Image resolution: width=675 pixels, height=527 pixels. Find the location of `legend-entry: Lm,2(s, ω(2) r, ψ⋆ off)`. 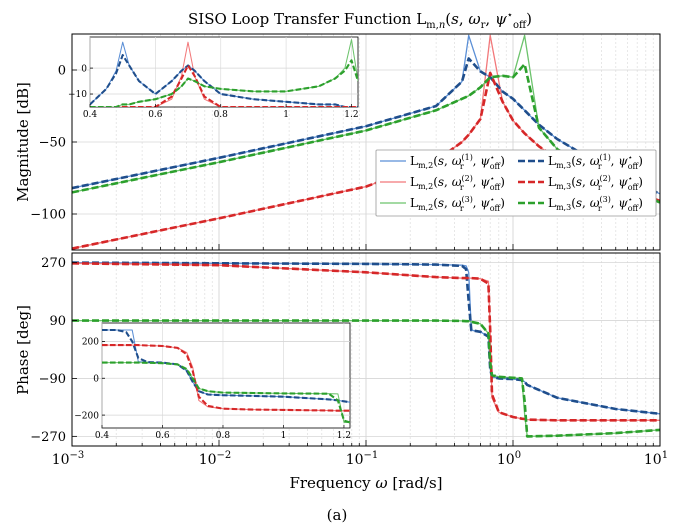

legend-entry: Lm,2(s, ω(2) r, ψ⋆ off) is located at coordinates (457, 183).